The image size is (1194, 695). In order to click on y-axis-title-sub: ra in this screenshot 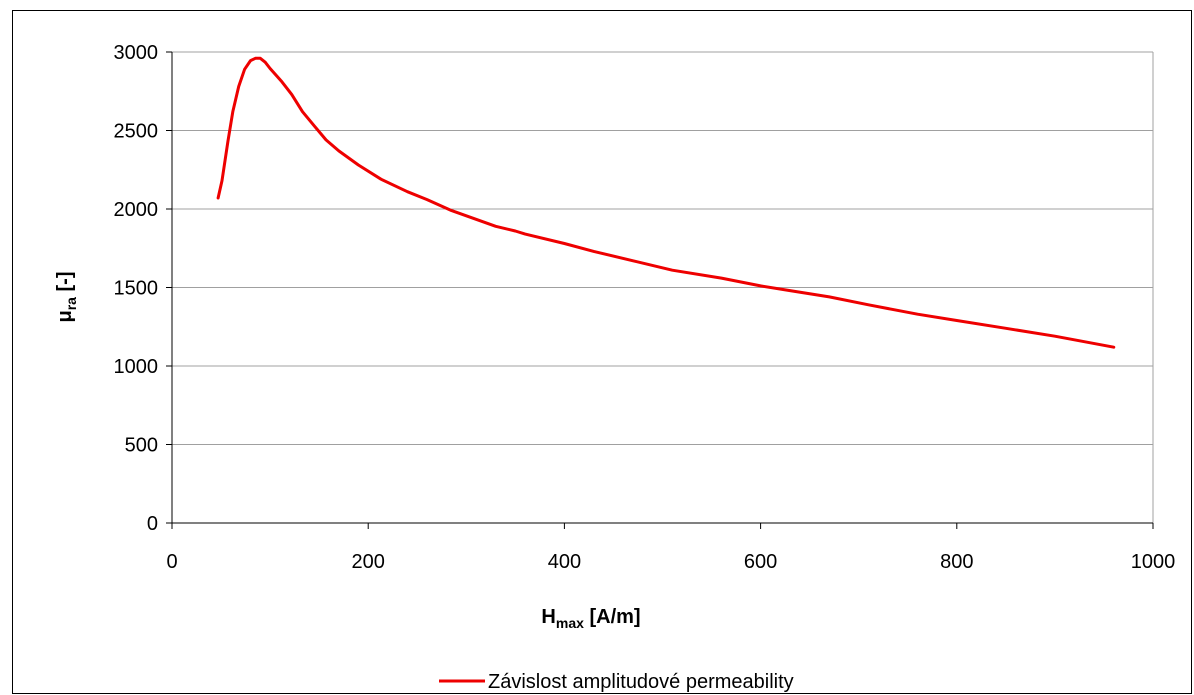, I will do `click(71, 303)`.